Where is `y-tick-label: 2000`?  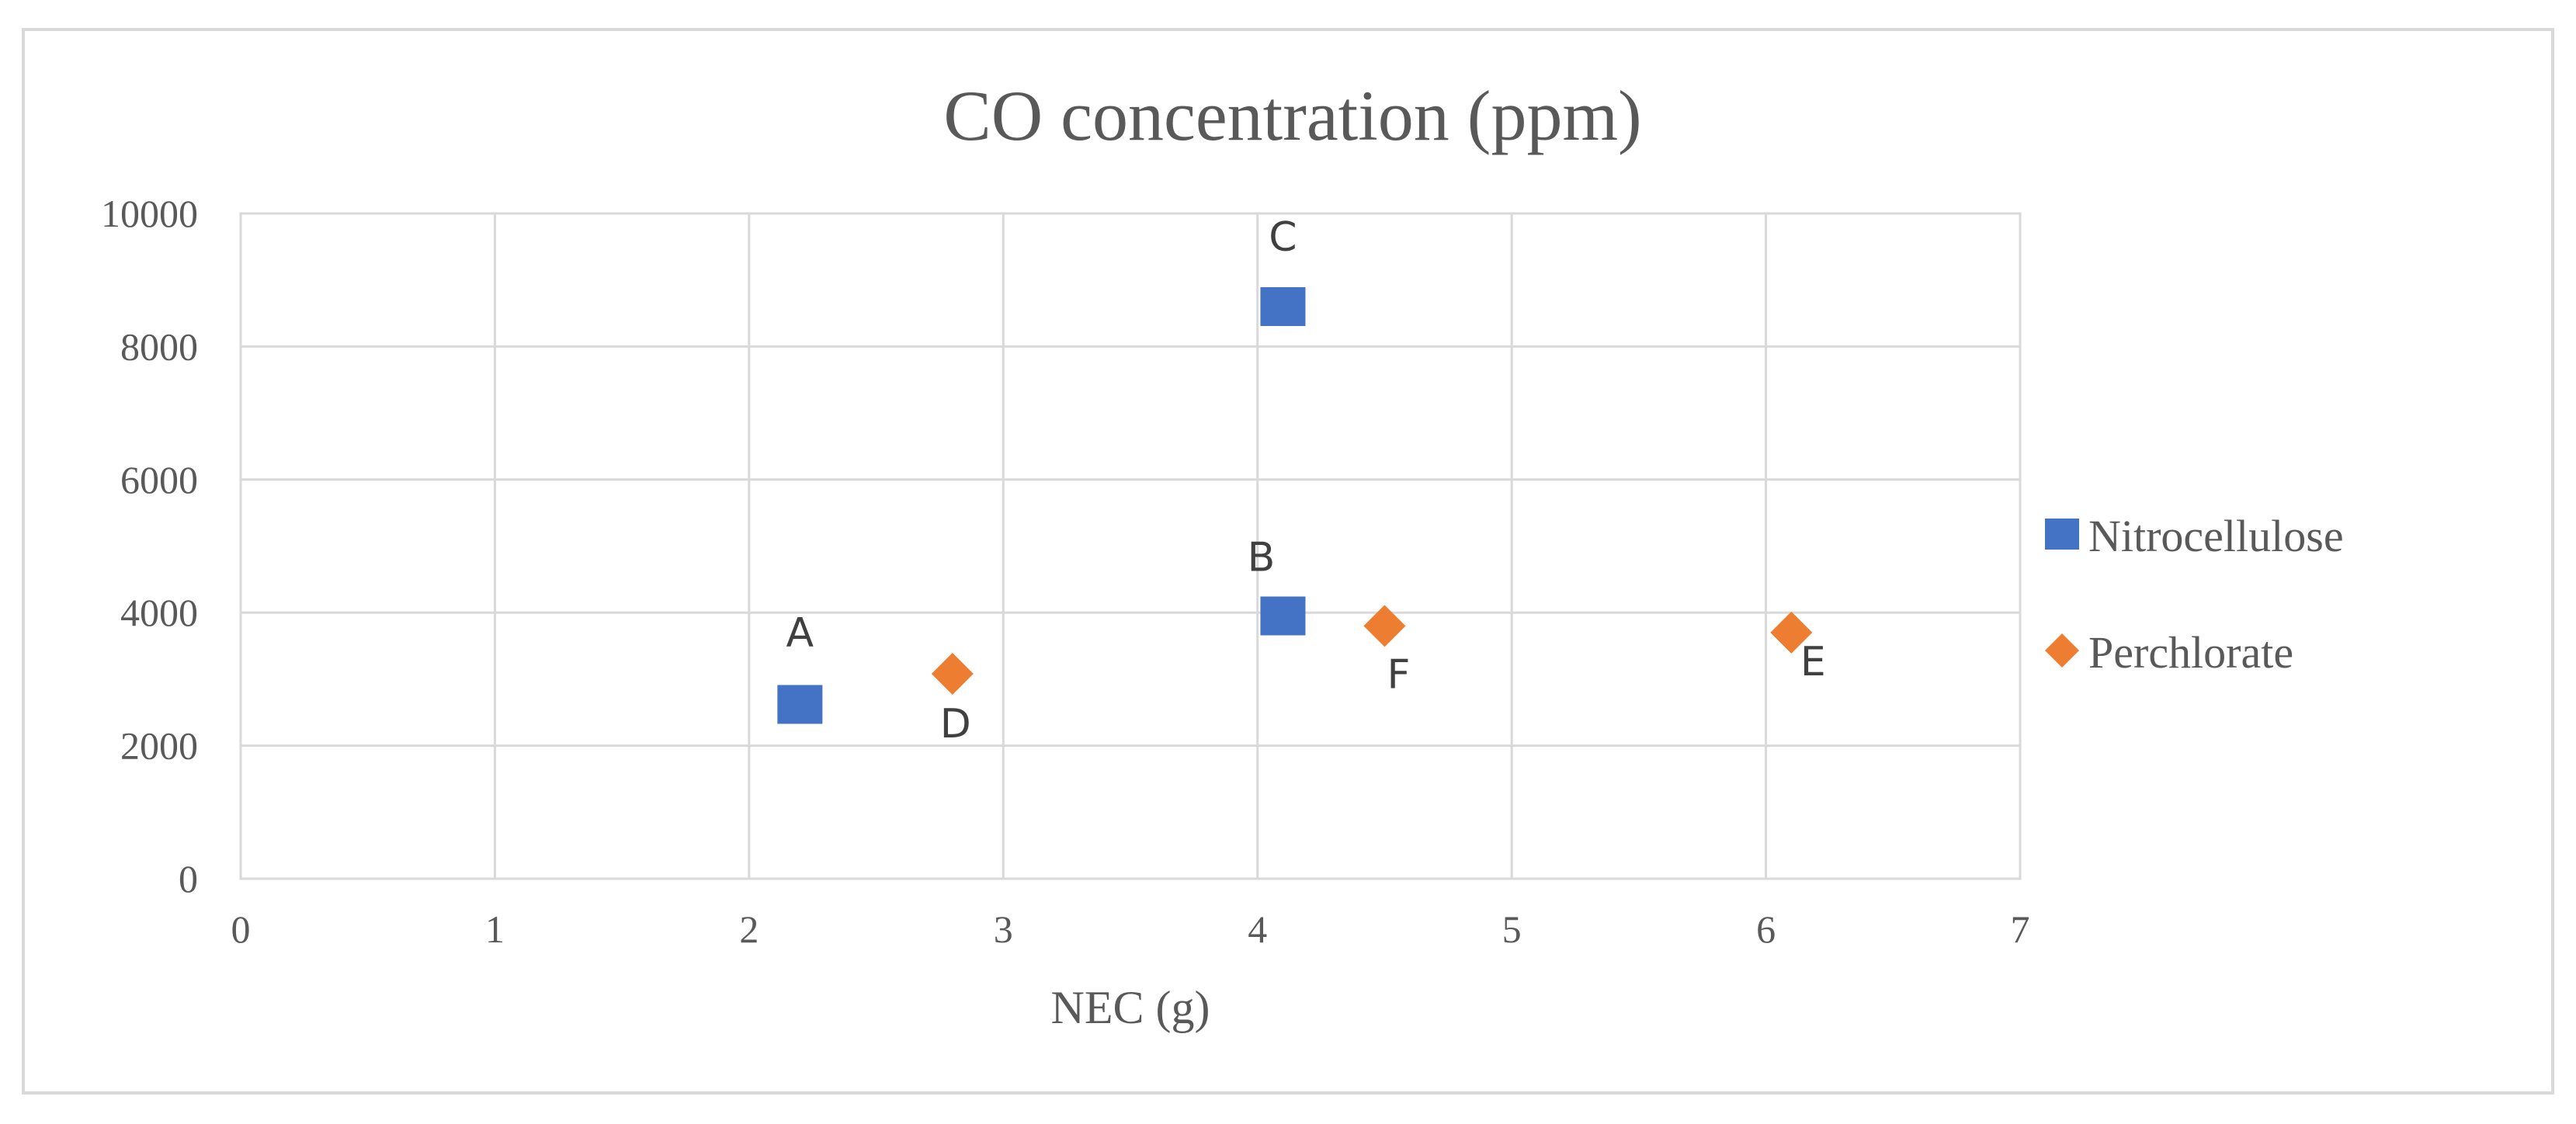 y-tick-label: 2000 is located at coordinates (159, 746).